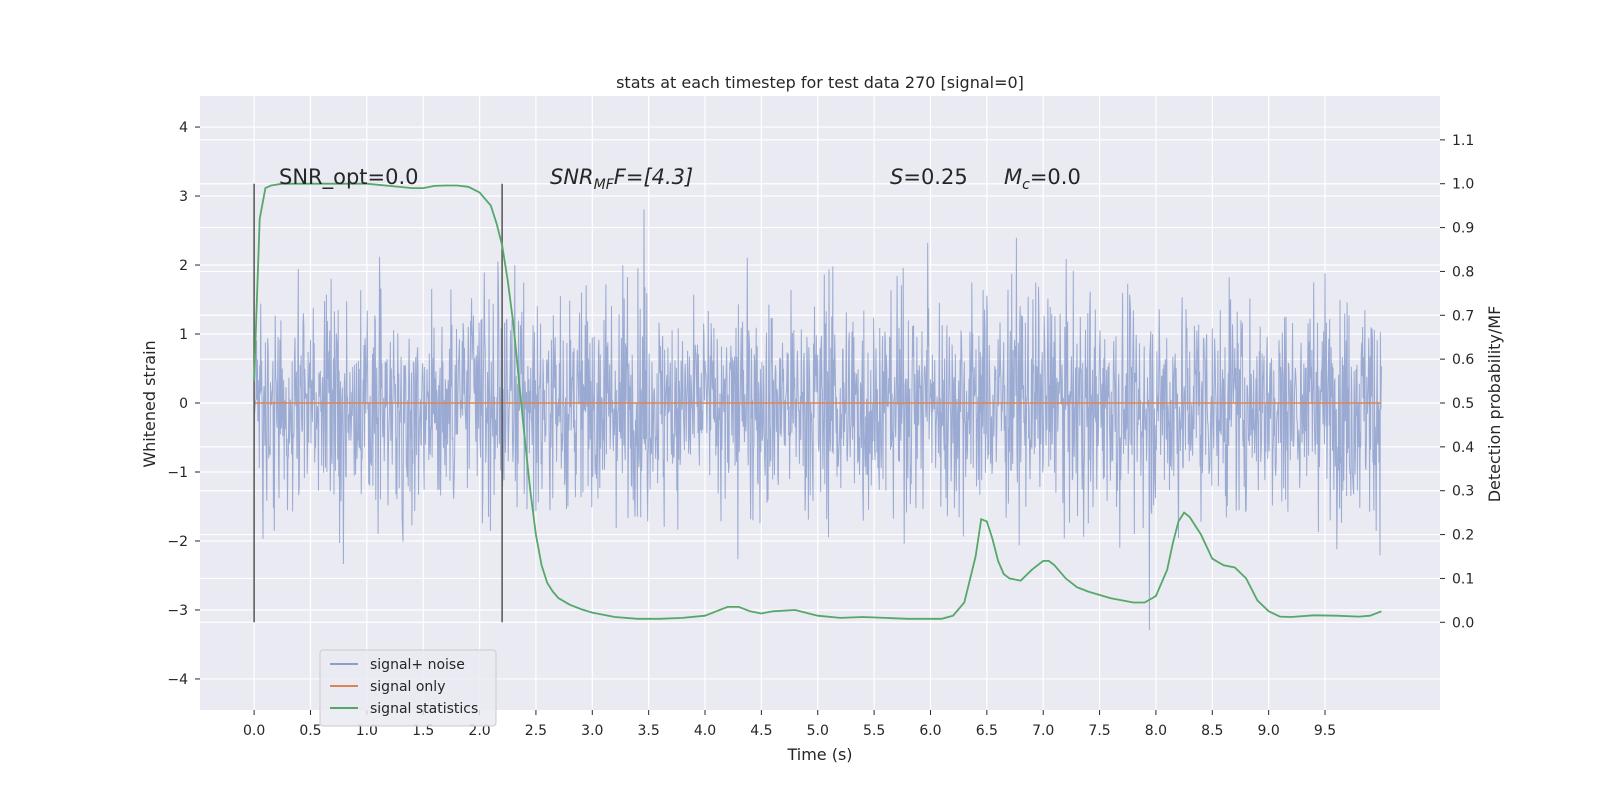 Image resolution: width=1600 pixels, height=800 pixels. Describe the element at coordinates (649, 731) in the screenshot. I see `x-tick-label: 3.5` at that location.